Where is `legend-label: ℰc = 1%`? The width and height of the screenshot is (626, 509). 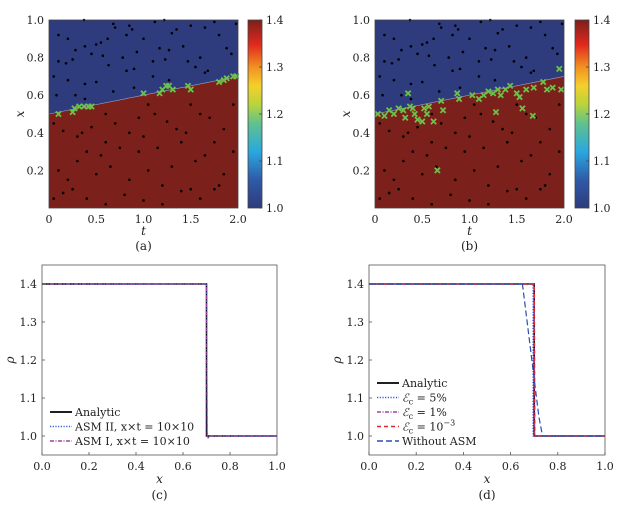 legend-label: ℰc = 1% is located at coordinates (424, 413).